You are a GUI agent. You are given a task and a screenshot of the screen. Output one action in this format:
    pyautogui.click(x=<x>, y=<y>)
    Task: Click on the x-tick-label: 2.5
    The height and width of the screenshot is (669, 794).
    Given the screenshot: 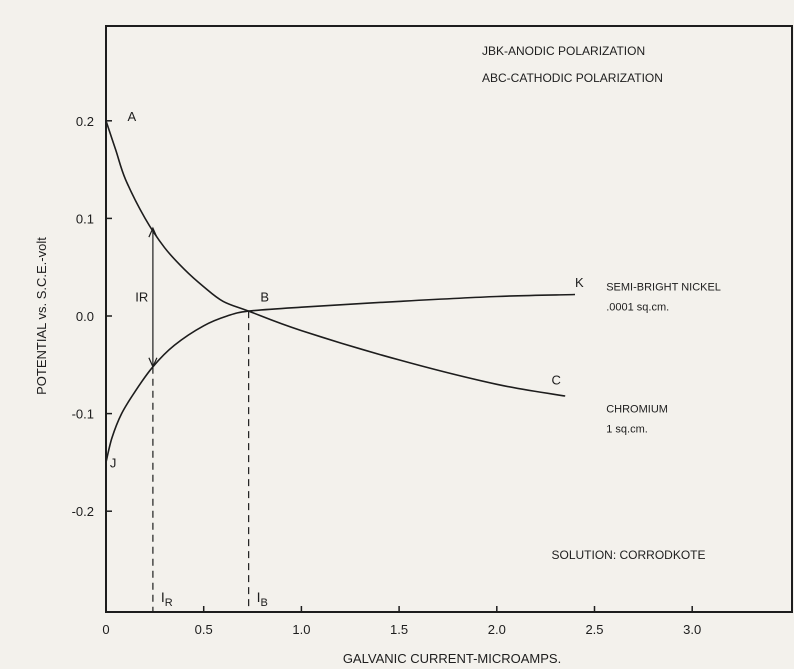 What is the action you would take?
    pyautogui.click(x=594, y=629)
    